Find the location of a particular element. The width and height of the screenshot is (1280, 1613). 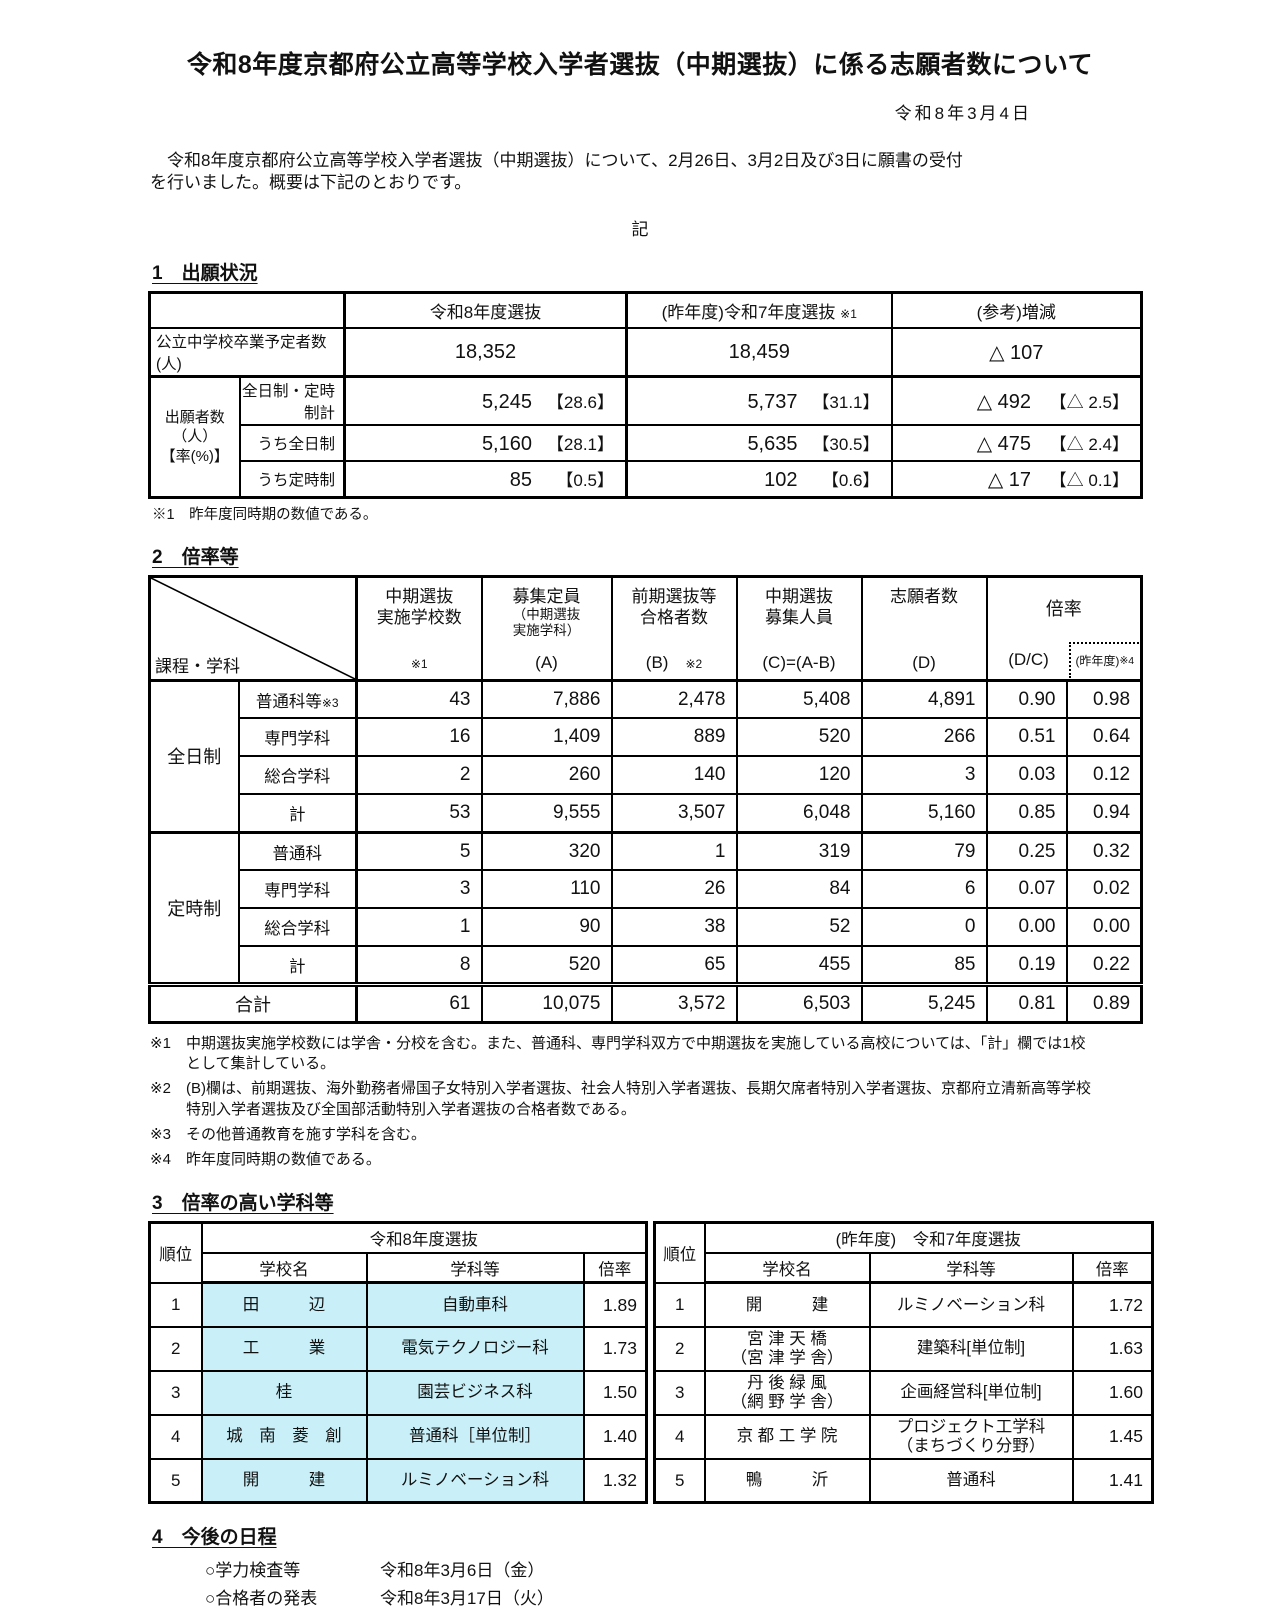

prev-ratio-cell: 0.98 is located at coordinates (1104, 699).